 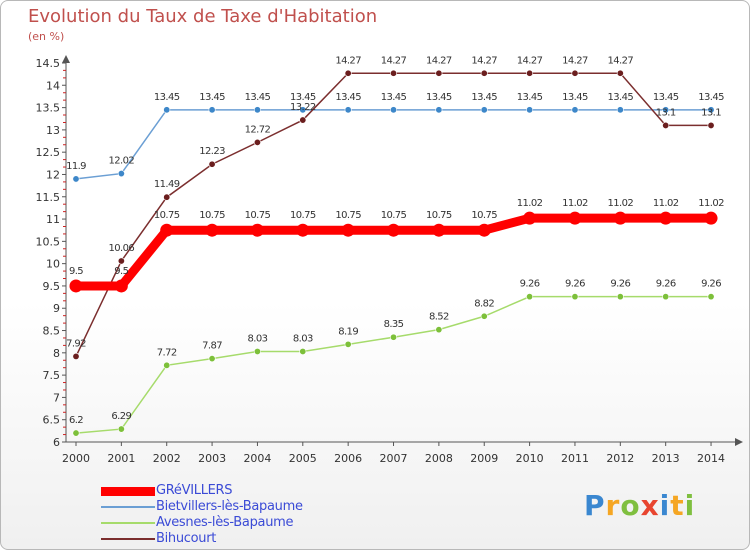 I want to click on logo-letter: x, so click(x=650, y=505).